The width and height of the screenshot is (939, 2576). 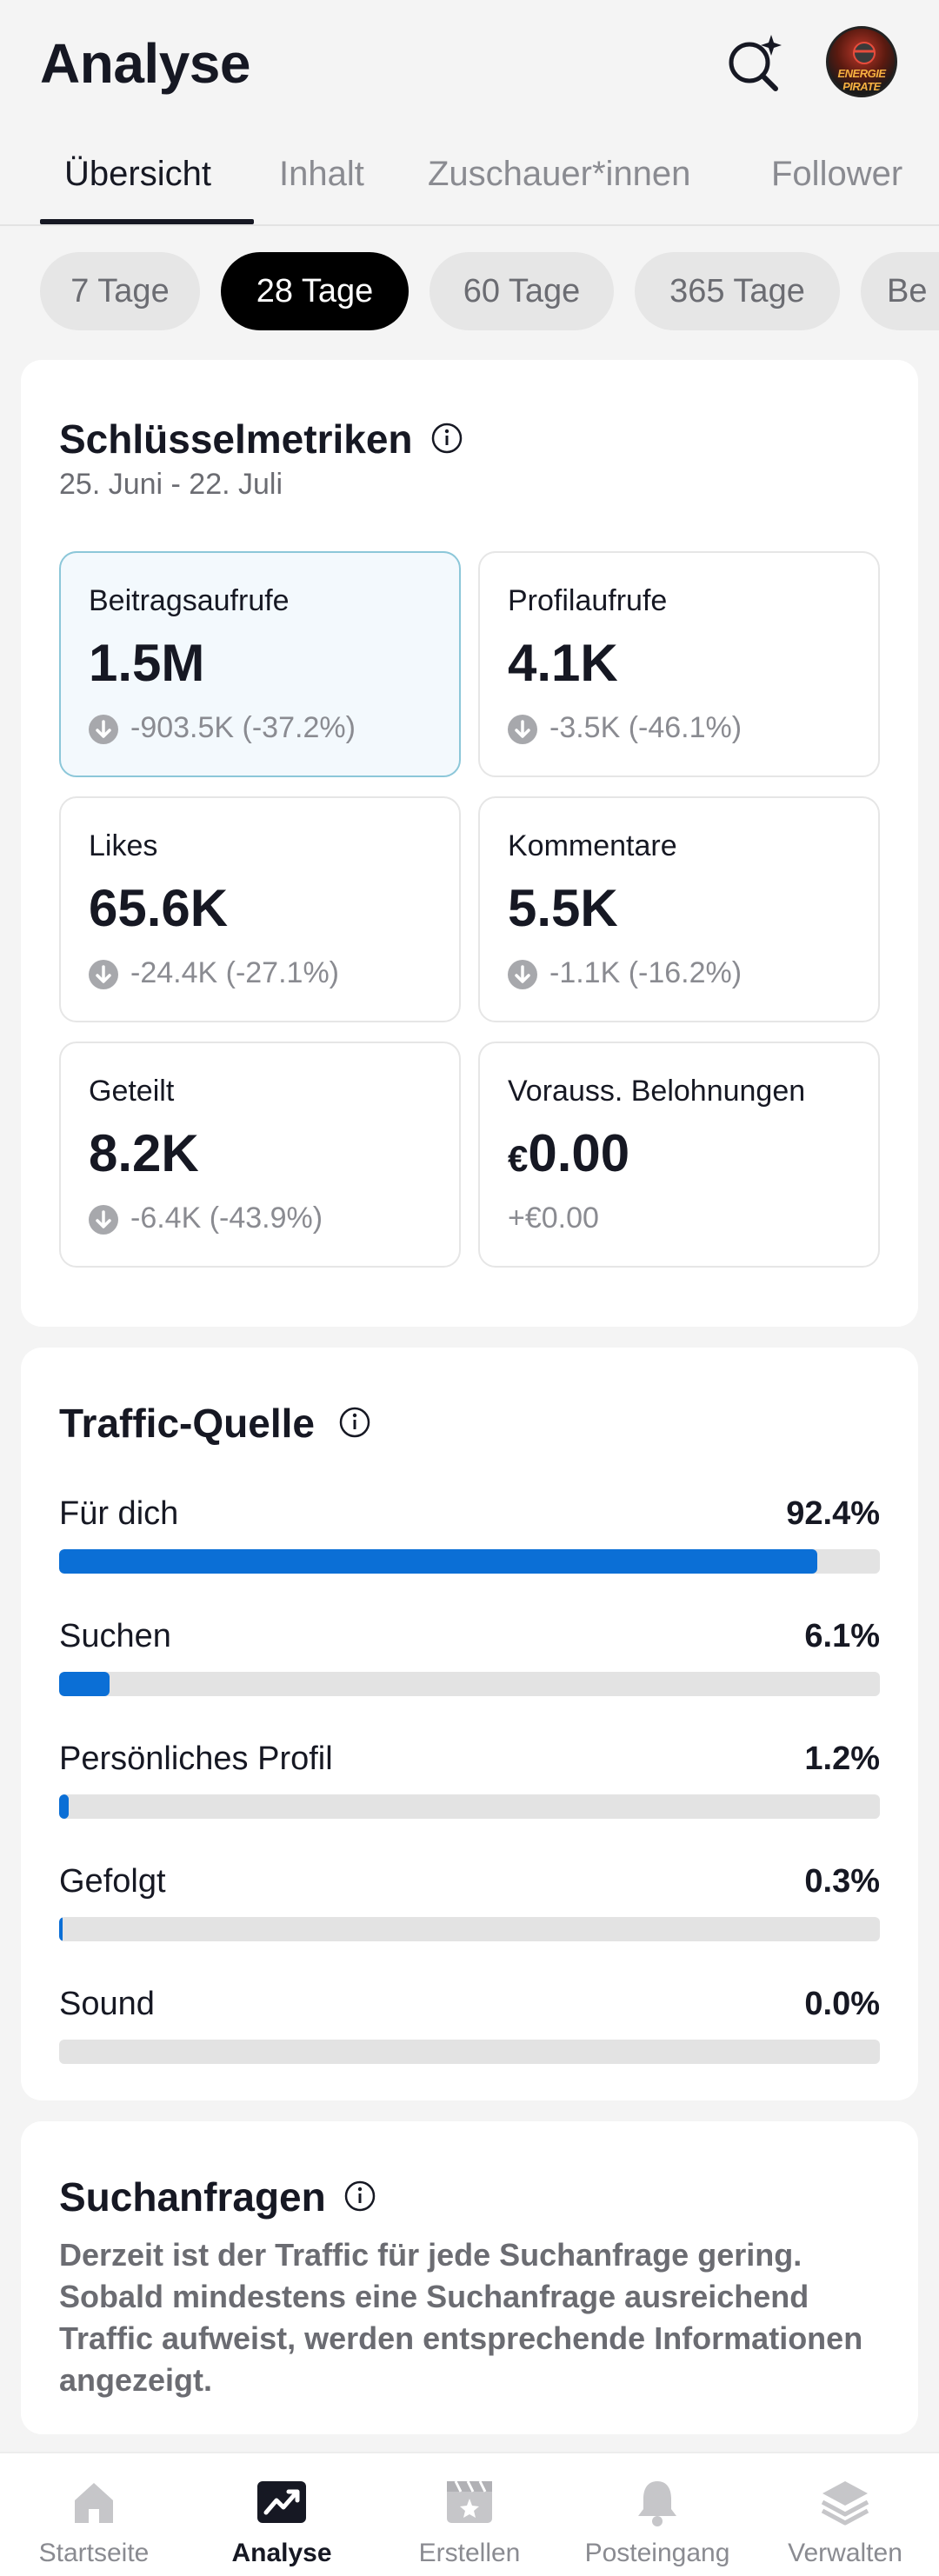 I want to click on metric-post-views: Beitragsaufrufe 1.5M -903.5K (-37.2%), so click(x=260, y=664).